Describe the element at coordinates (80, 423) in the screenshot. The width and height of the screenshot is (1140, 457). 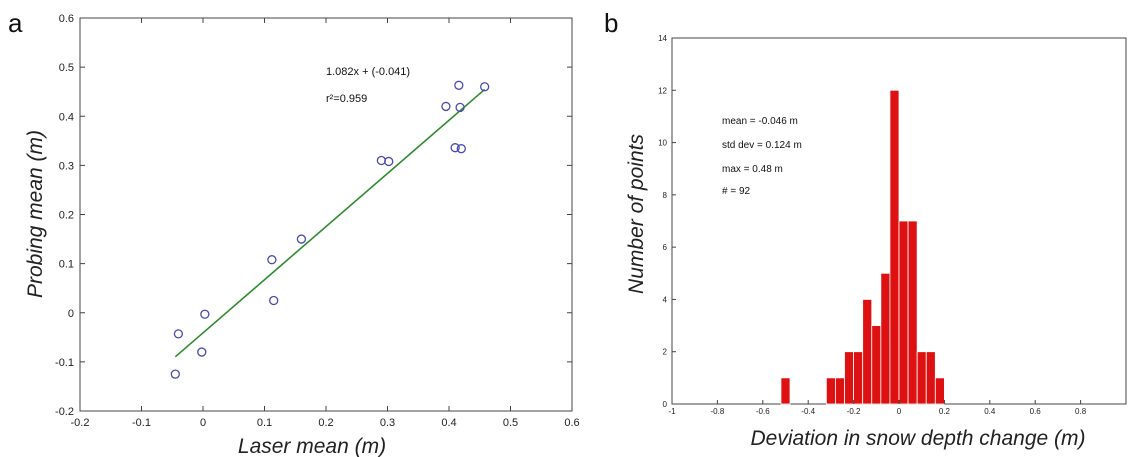
I see `panel-a-x-tick-label: -0.2` at that location.